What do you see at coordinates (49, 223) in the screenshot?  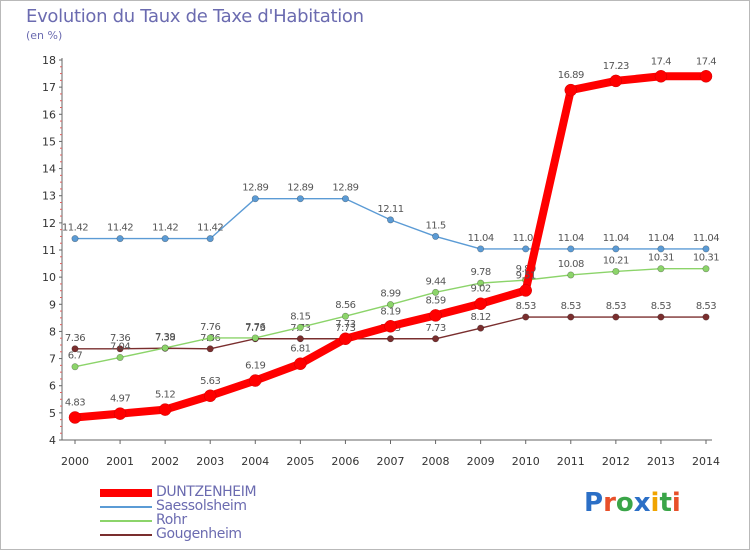 I see `y-tick-label: 12` at bounding box center [49, 223].